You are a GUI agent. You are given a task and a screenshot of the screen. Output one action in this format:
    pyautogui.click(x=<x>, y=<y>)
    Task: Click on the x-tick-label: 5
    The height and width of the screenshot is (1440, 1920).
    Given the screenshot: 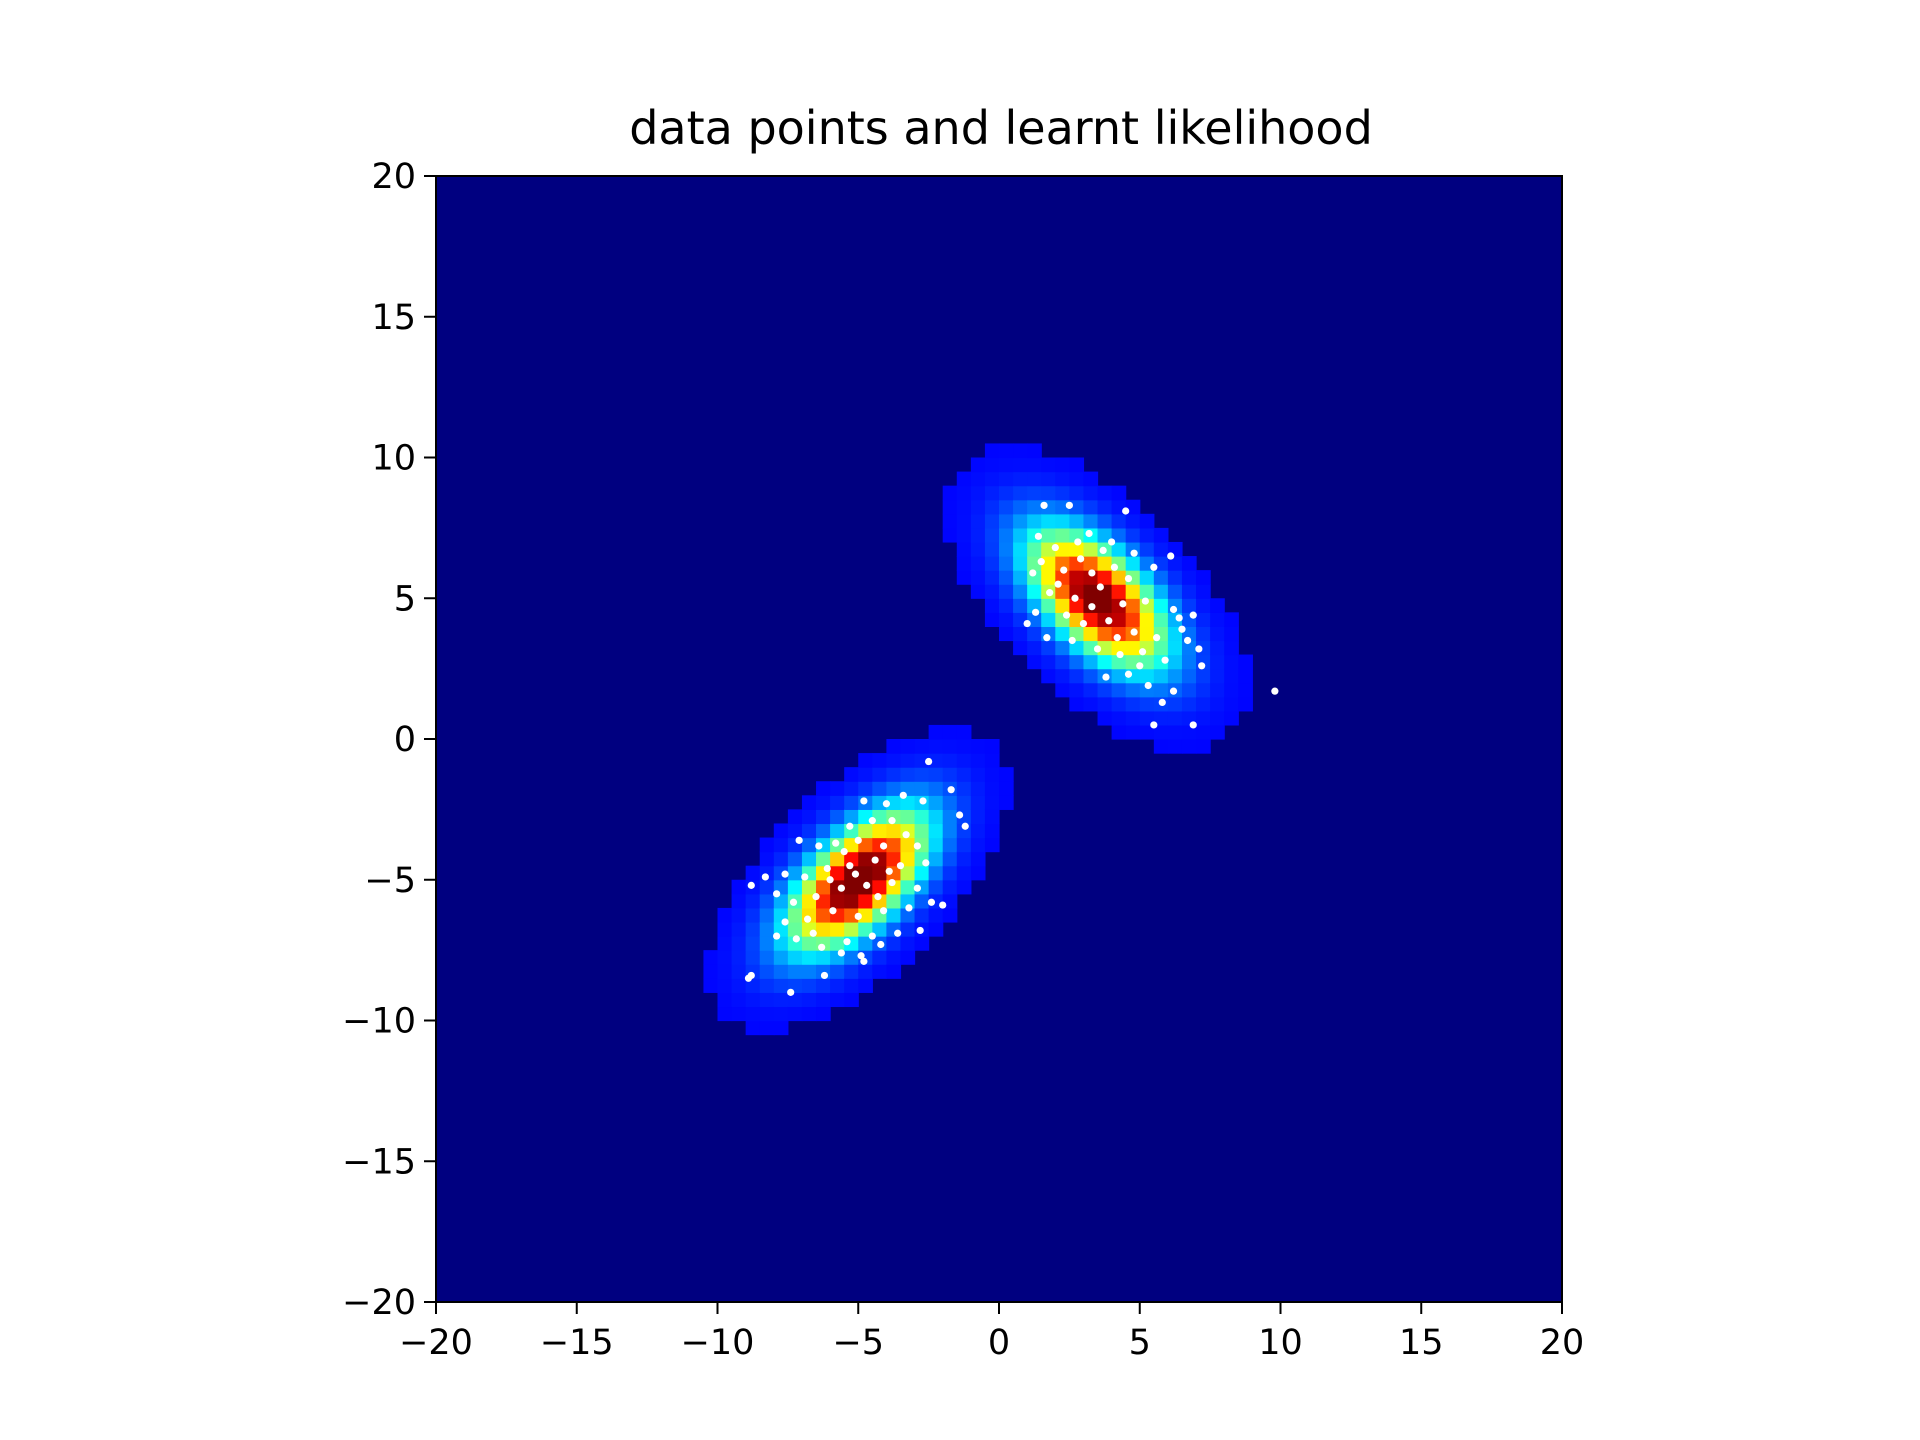 What is the action you would take?
    pyautogui.click(x=1140, y=1343)
    